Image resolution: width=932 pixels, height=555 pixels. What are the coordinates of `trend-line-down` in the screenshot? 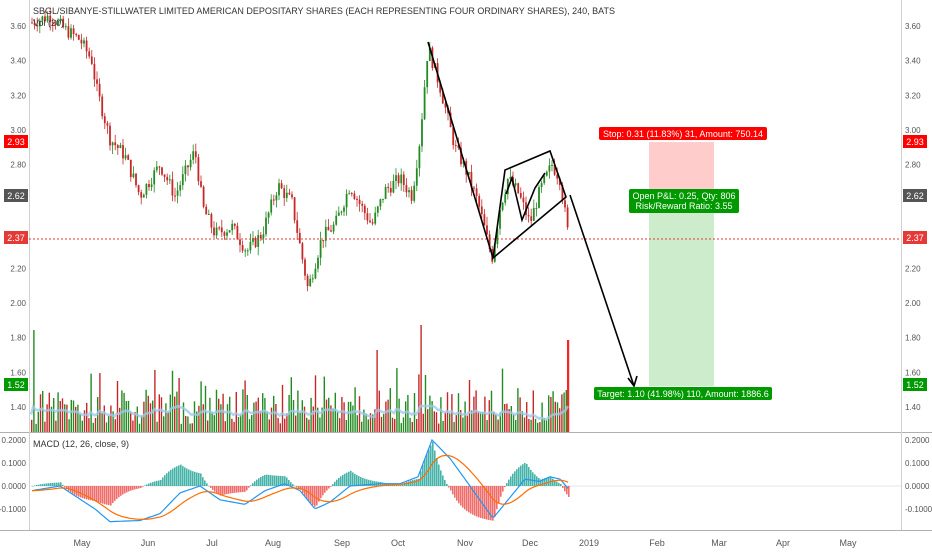 It's located at (460, 150).